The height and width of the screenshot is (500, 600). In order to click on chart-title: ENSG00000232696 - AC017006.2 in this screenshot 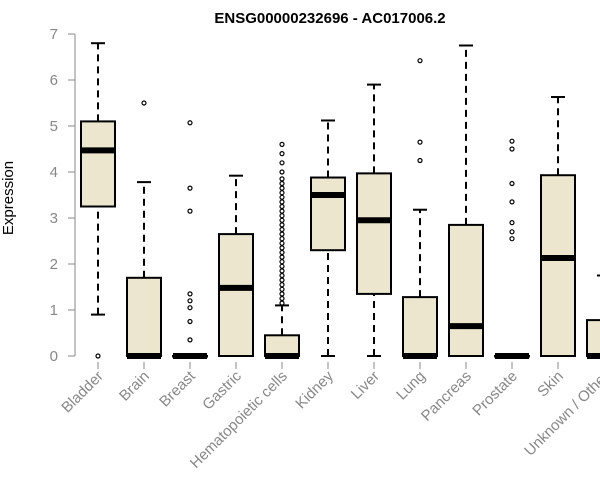, I will do `click(329, 18)`.